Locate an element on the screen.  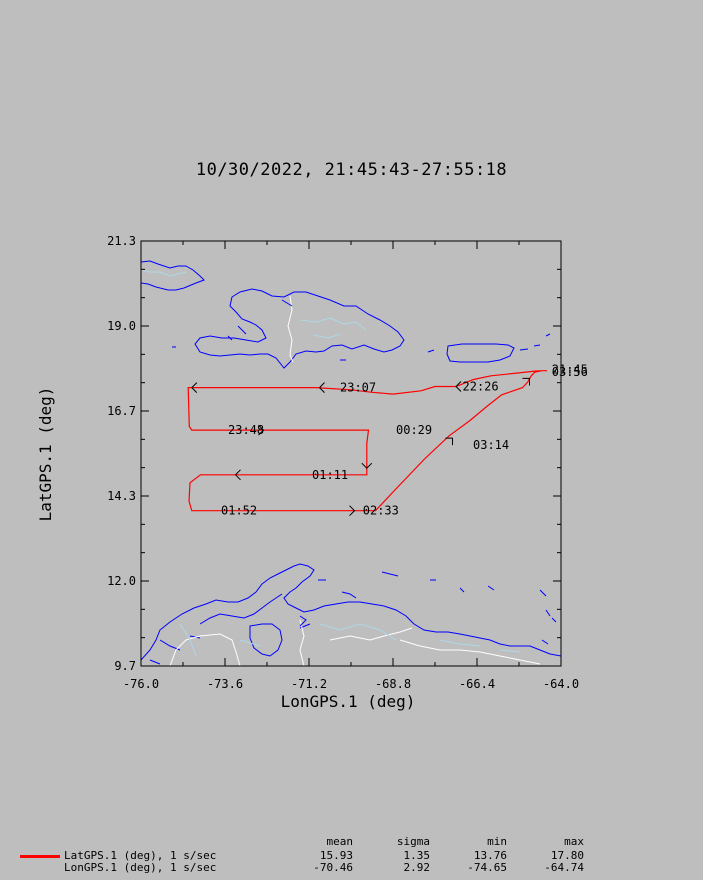
y-tick-label: 9.7 is located at coordinates (125, 666).